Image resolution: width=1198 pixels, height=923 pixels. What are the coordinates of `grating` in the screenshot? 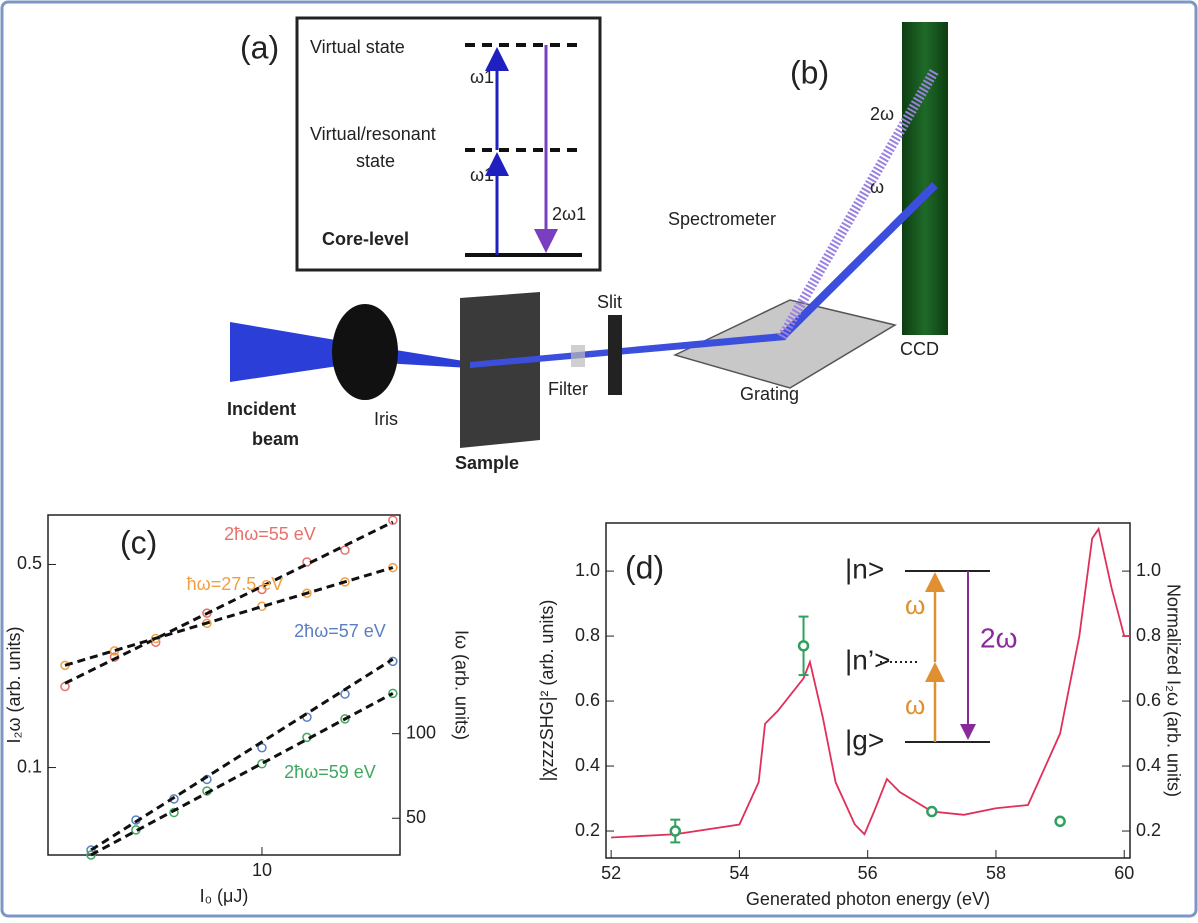 It's located at (784, 344).